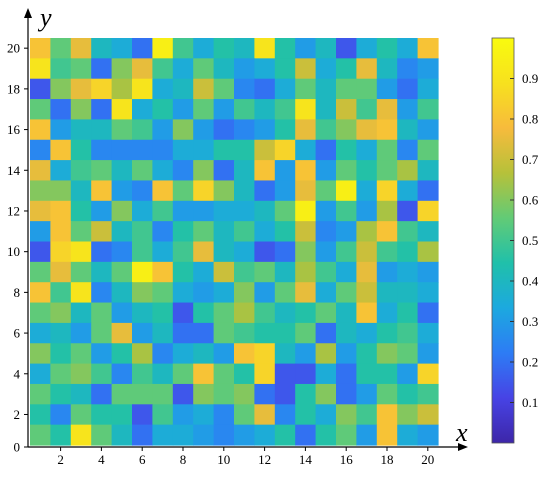 The image size is (550, 478). What do you see at coordinates (183, 459) in the screenshot?
I see `x-tick-label: 8` at bounding box center [183, 459].